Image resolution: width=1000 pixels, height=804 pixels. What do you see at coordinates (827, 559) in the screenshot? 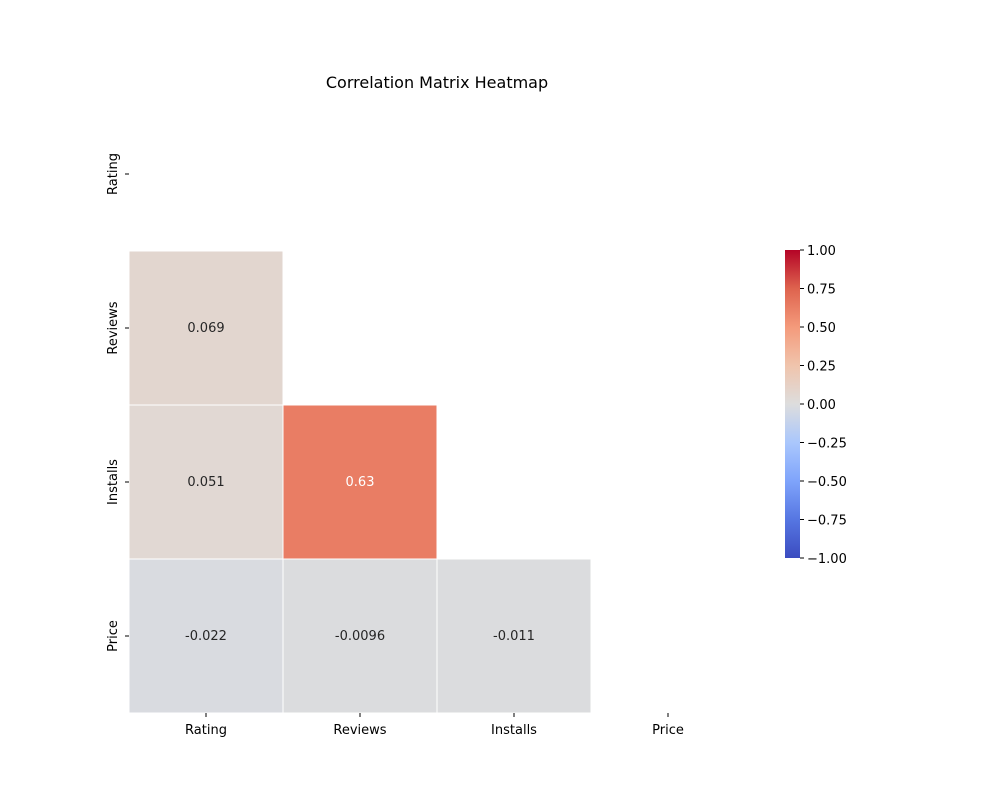
I see `colorbar-tick-label: −1.00` at bounding box center [827, 559].